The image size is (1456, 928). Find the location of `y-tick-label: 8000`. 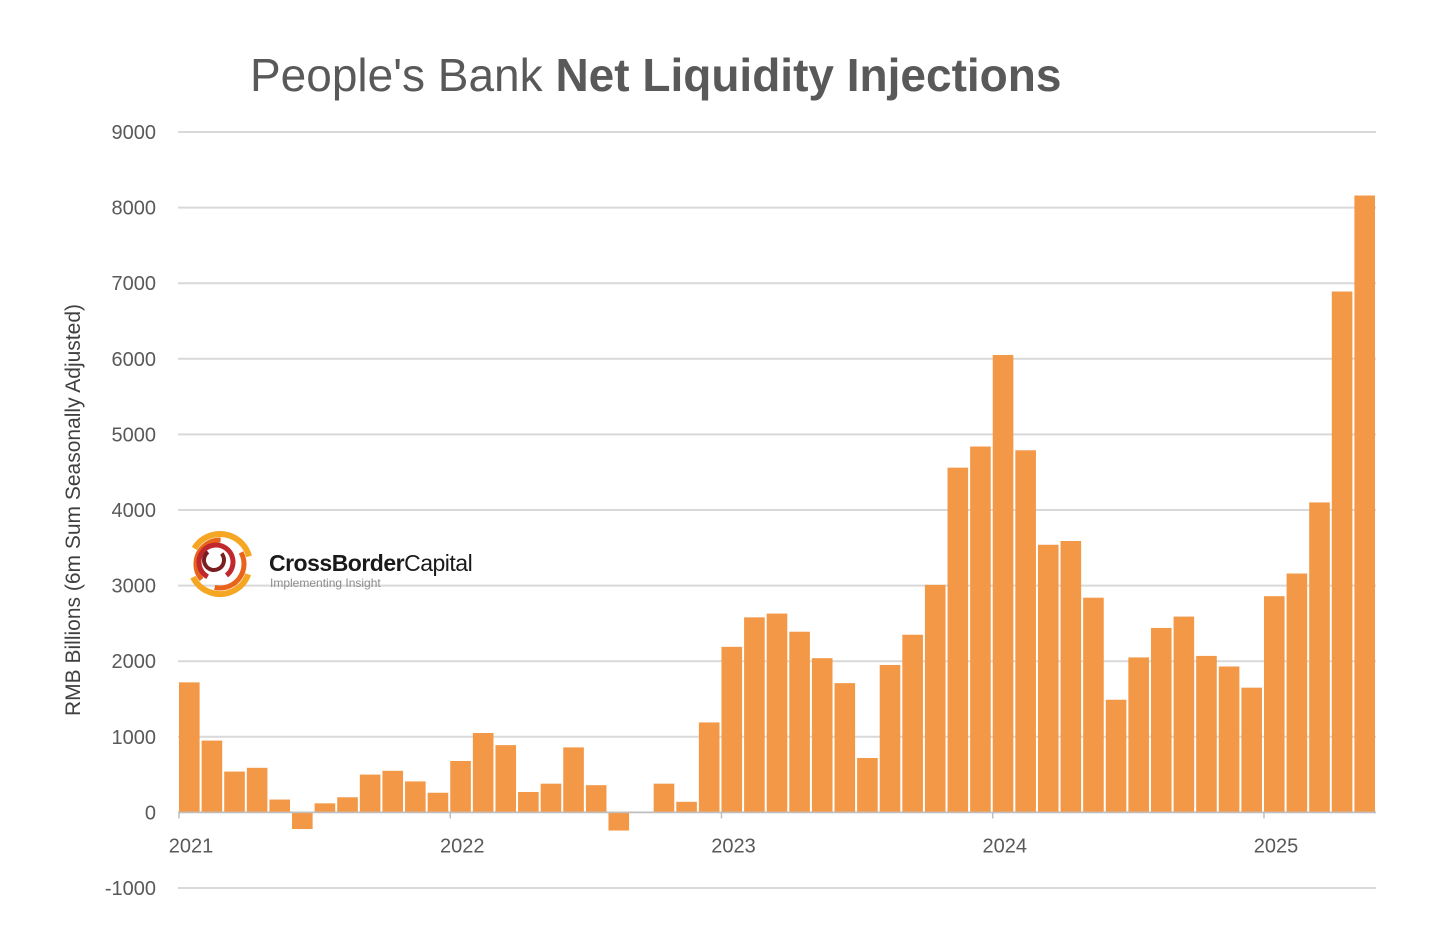

y-tick-label: 8000 is located at coordinates (134, 209).